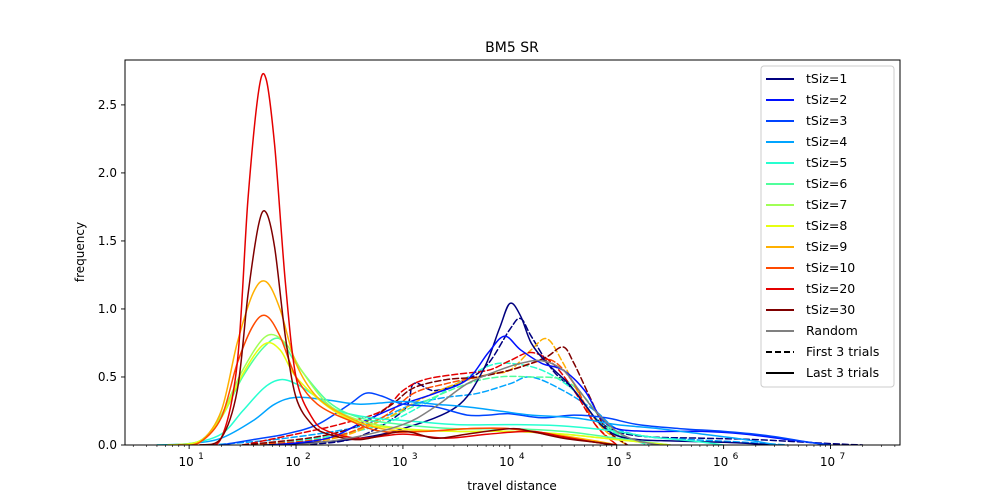 This screenshot has height=500, width=1000. What do you see at coordinates (107, 445) in the screenshot?
I see `y-tick-label: 0.0` at bounding box center [107, 445].